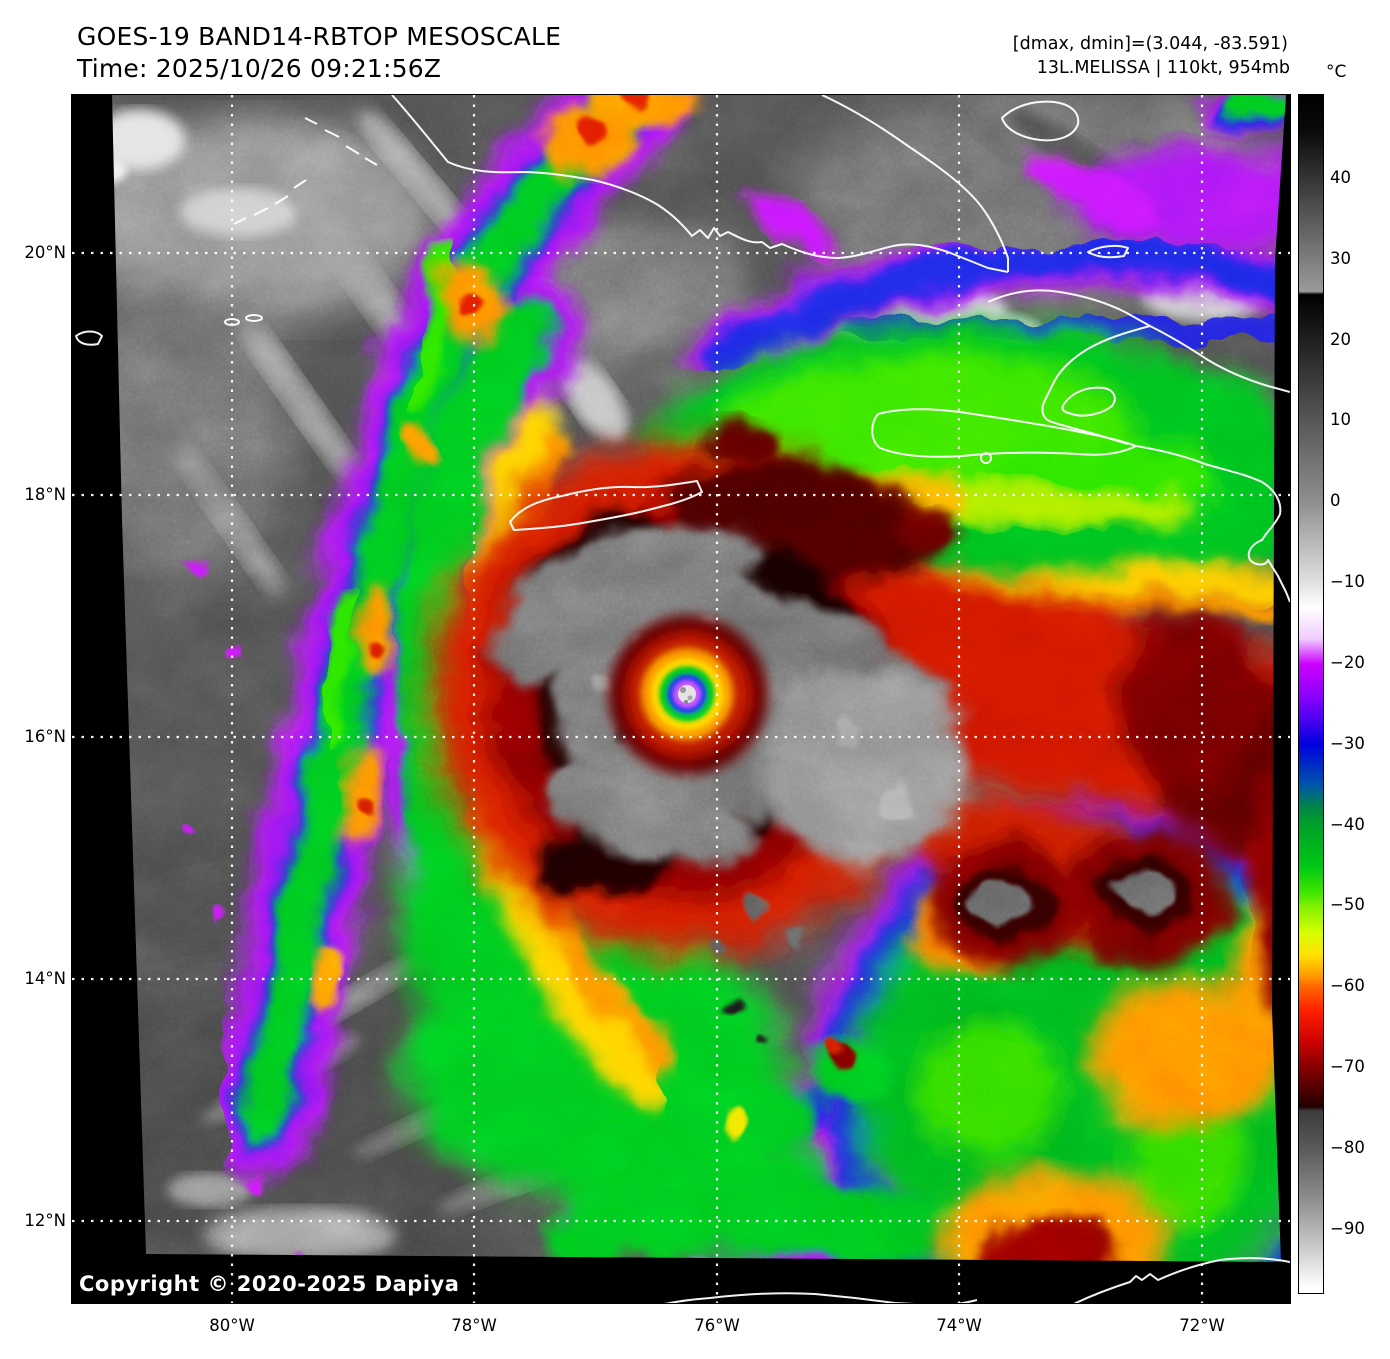 The height and width of the screenshot is (1359, 1390). Describe the element at coordinates (1347, 985) in the screenshot. I see `colorbar-tick: −60` at that location.